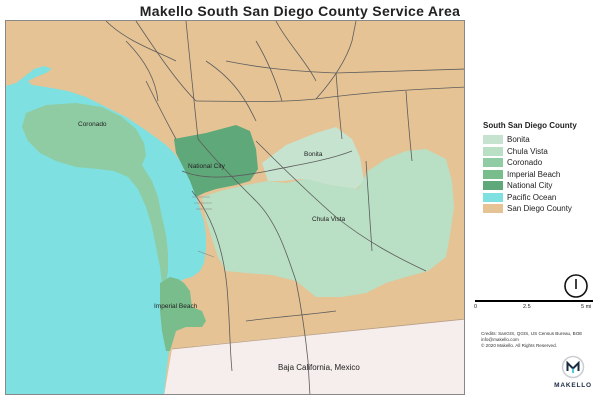 The width and height of the screenshot is (600, 400). I want to click on legend-label: San Diego County, so click(539, 209).